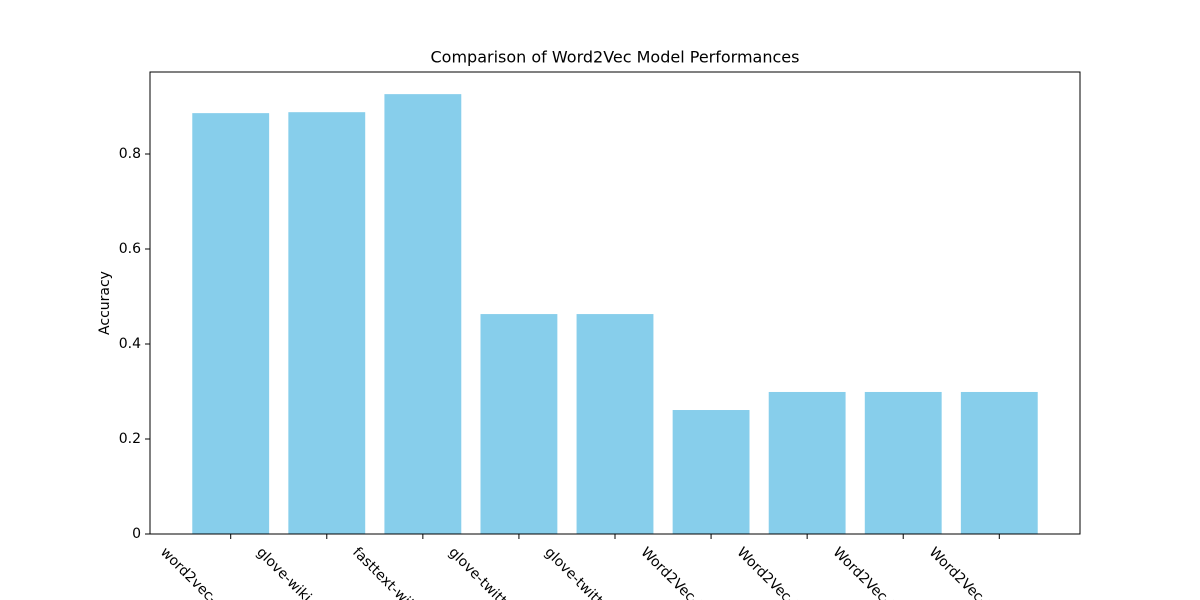 The image size is (1200, 600). Describe the element at coordinates (191, 572) in the screenshot. I see `x-tick-label: word2vec-g` at that location.